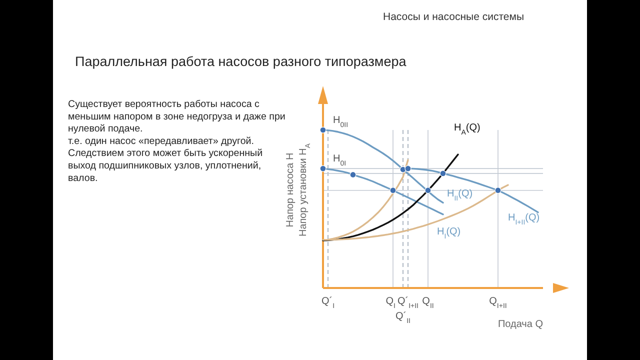  I want to click on x-axis-title: Подача Q, so click(521, 324).